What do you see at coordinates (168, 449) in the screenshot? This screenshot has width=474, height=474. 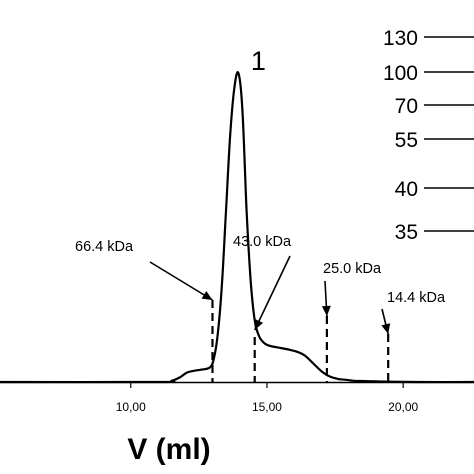 I see `x-axis-title: V (ml)` at bounding box center [168, 449].